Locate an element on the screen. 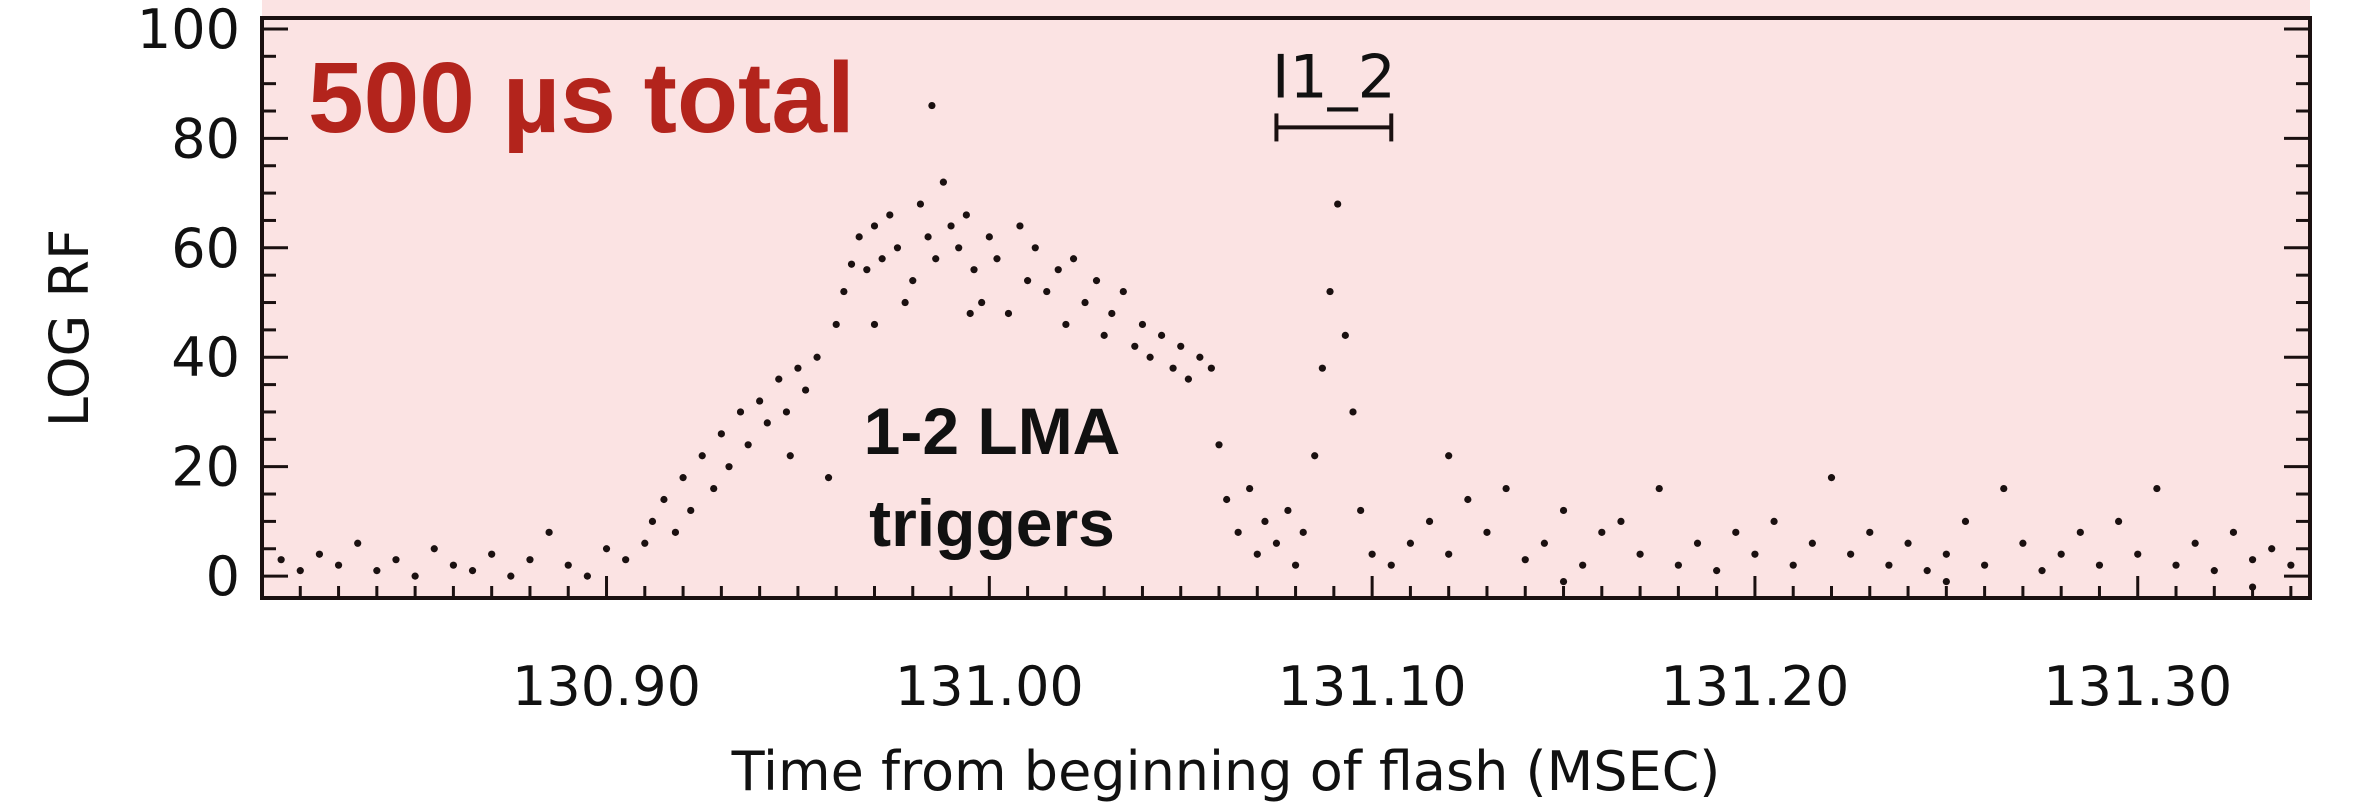  x-tick-label: 131.00 is located at coordinates (989, 686).